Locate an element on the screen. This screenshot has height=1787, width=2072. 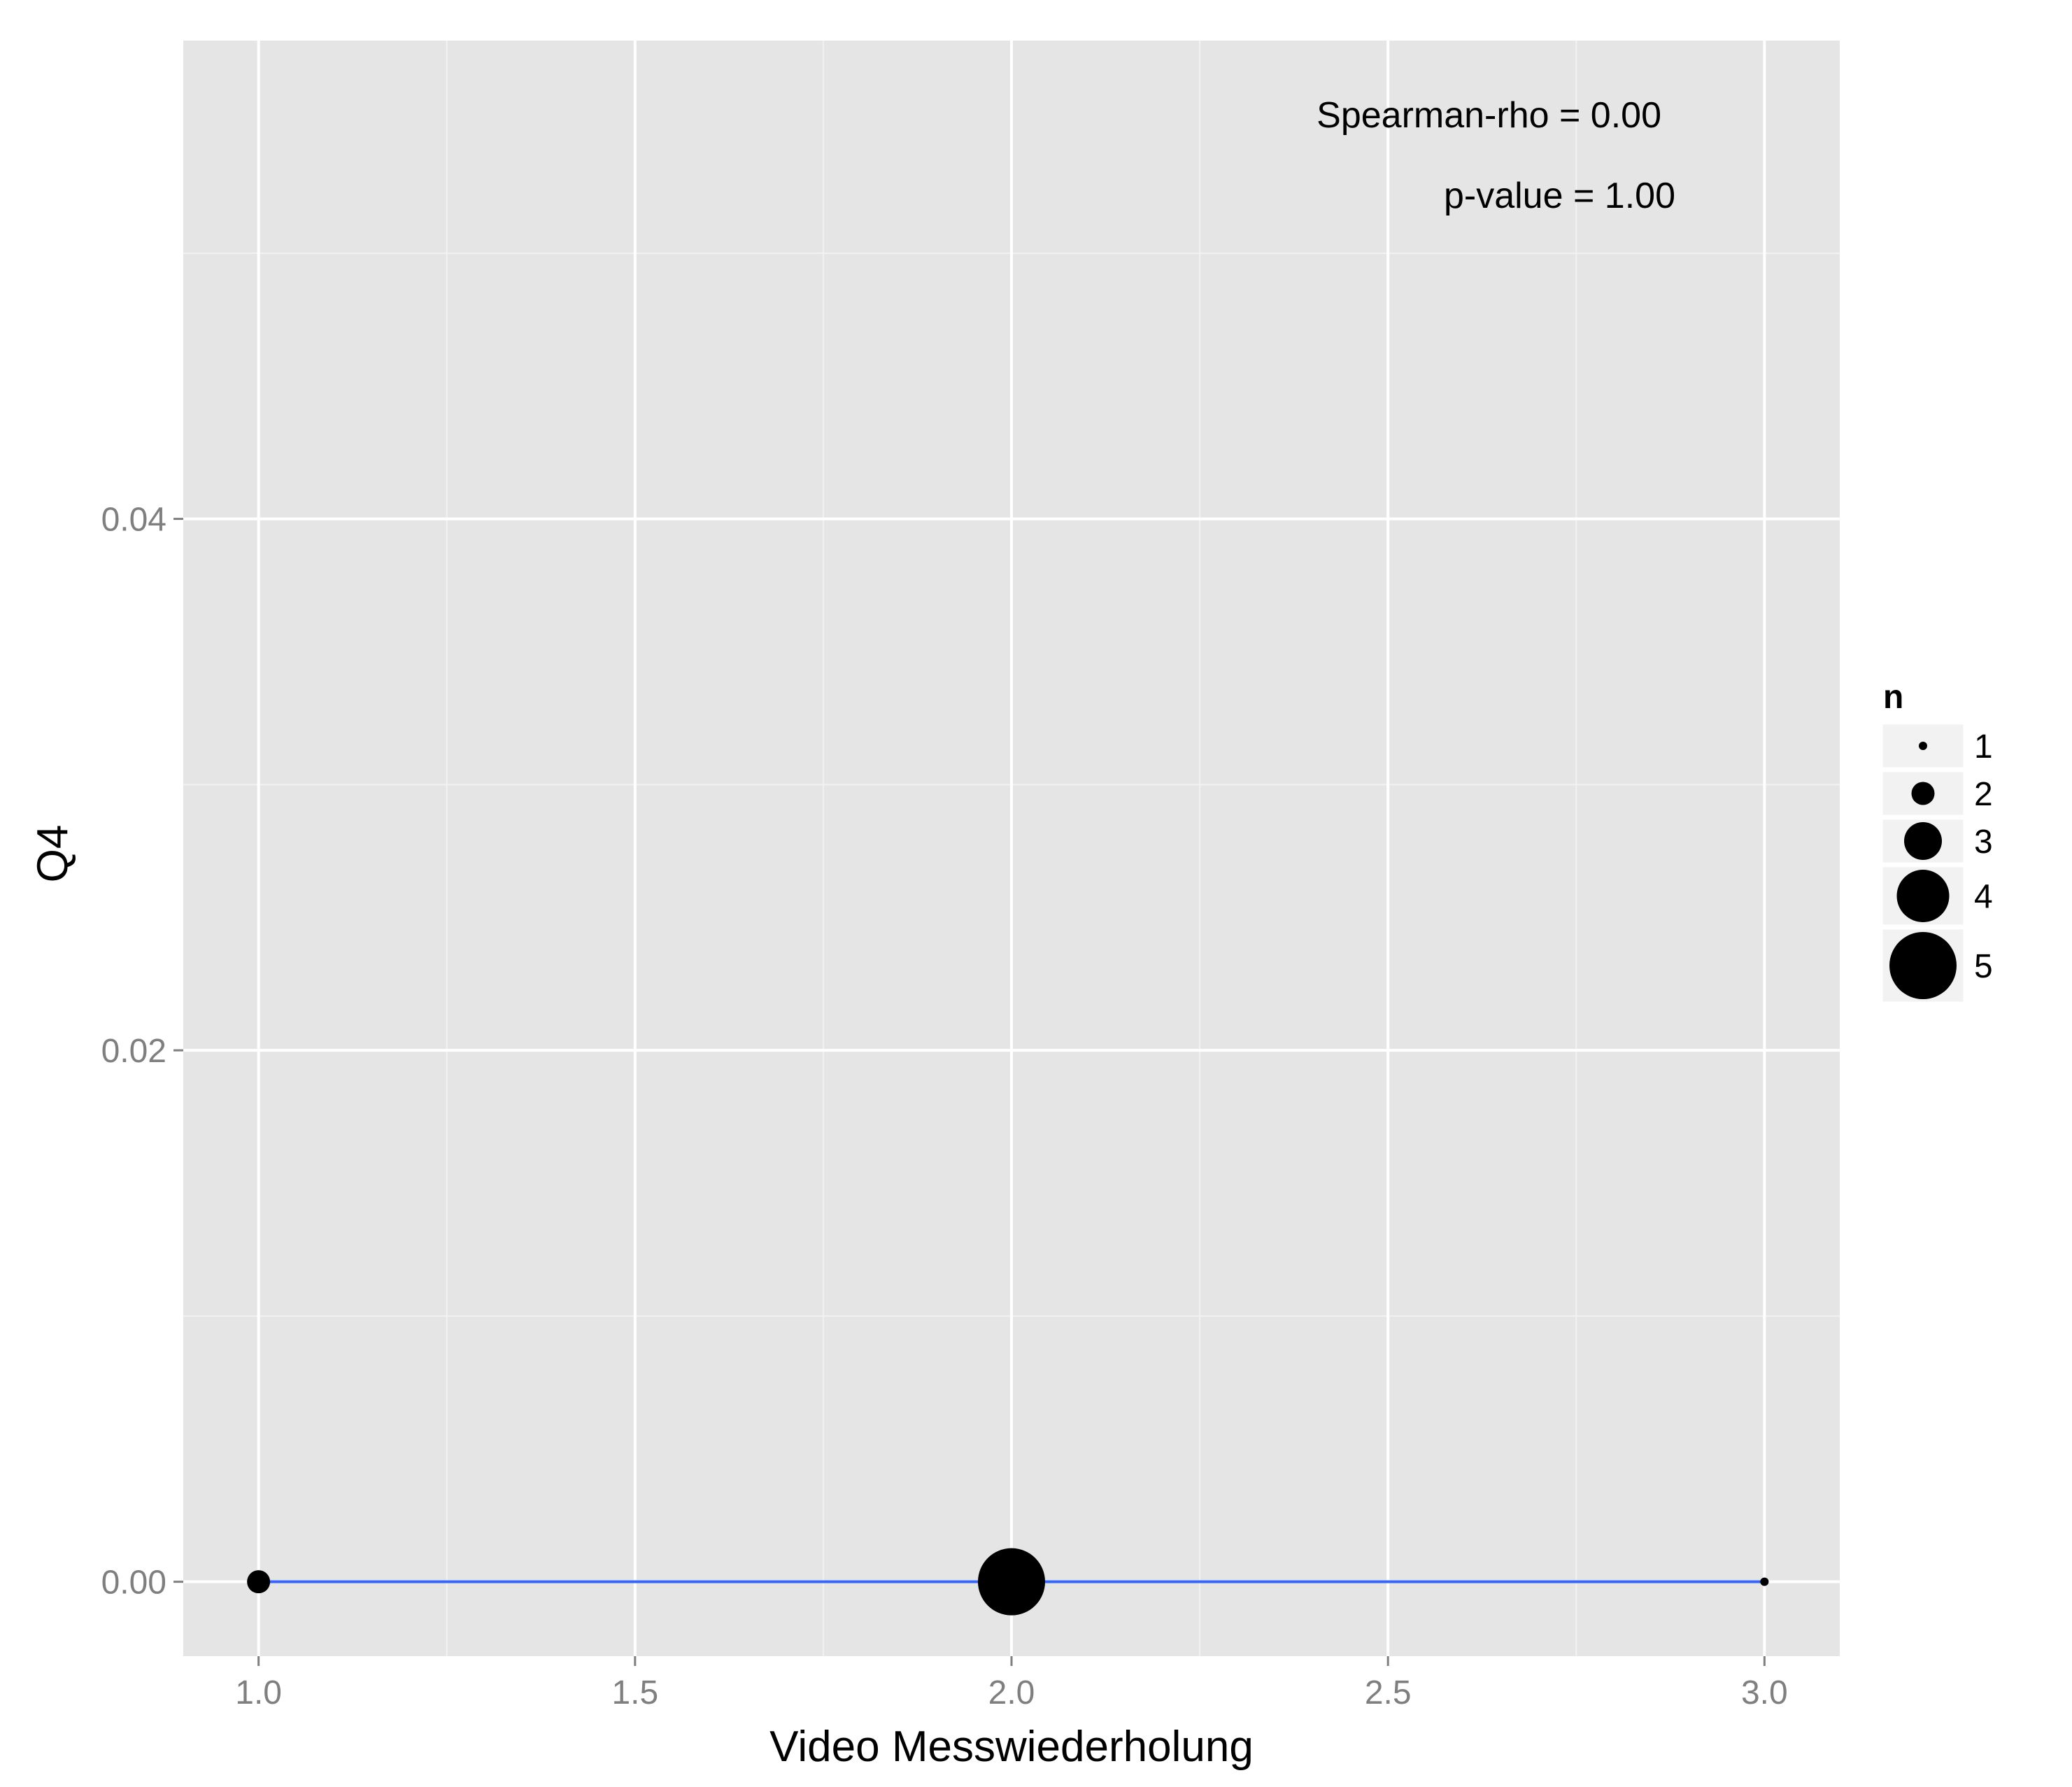
legend: n 1 2 3 4 5 is located at coordinates (1936, 841).